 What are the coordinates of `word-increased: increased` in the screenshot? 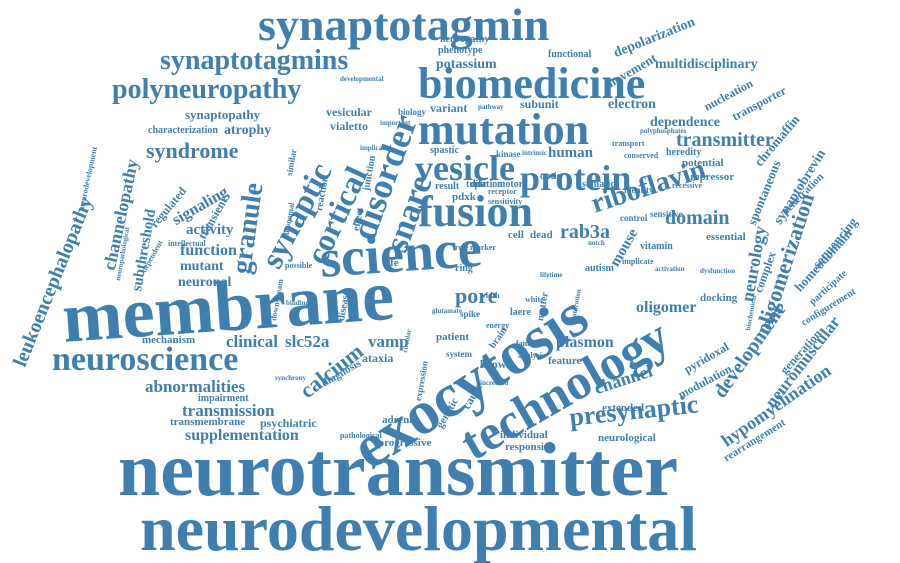 It's located at (494, 383).